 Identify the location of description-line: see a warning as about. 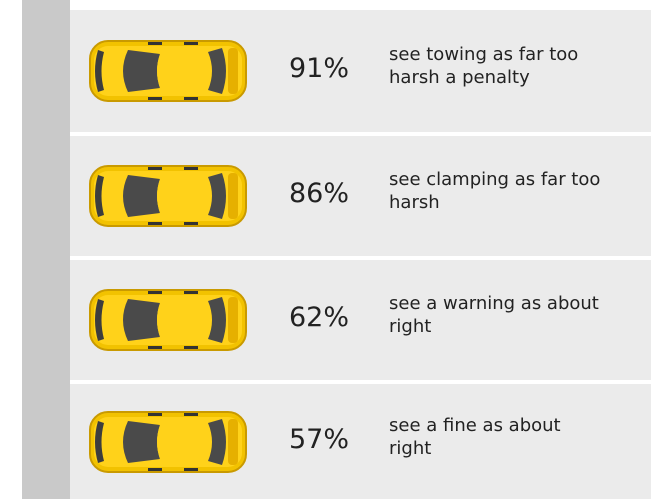
(494, 303).